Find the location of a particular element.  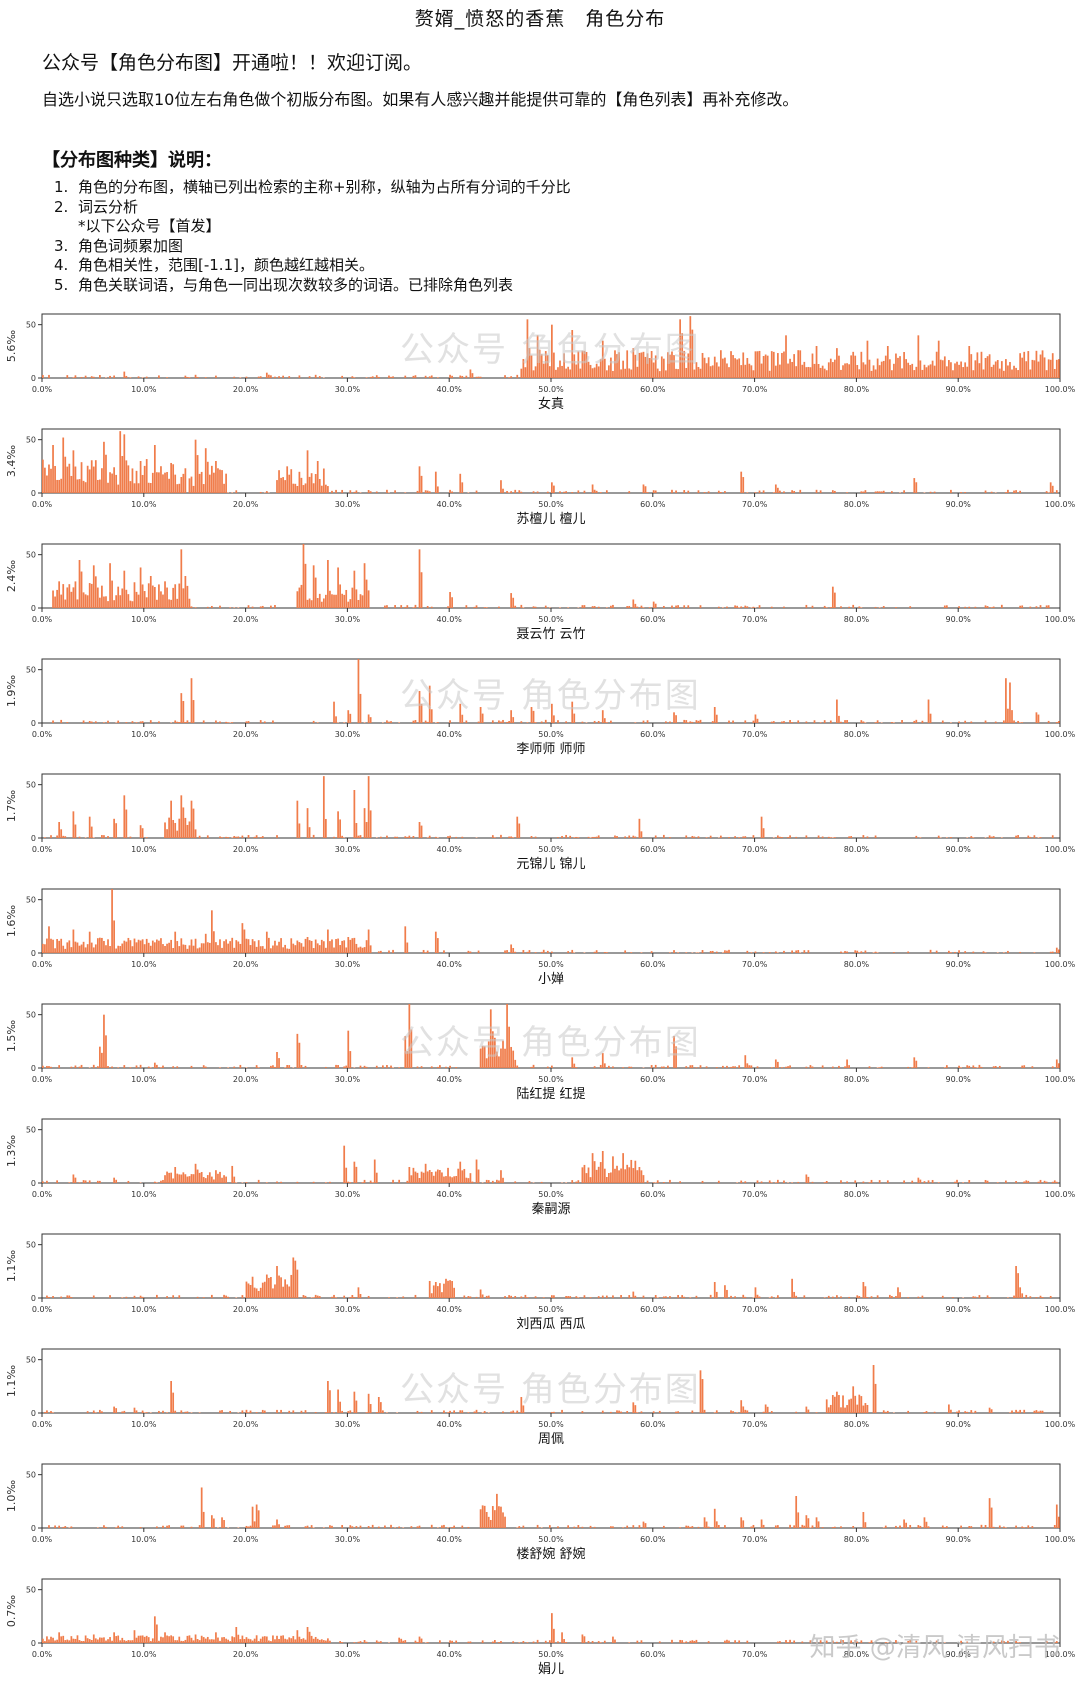

x-tick-label: 10.0% is located at coordinates (144, 1539).